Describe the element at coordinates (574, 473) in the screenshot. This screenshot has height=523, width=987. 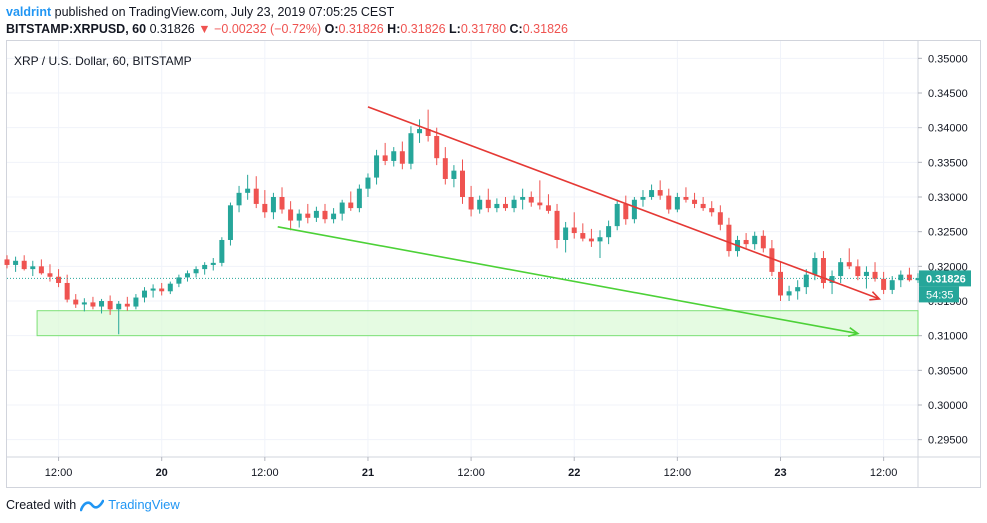
I see `time-tick-label: 22` at that location.